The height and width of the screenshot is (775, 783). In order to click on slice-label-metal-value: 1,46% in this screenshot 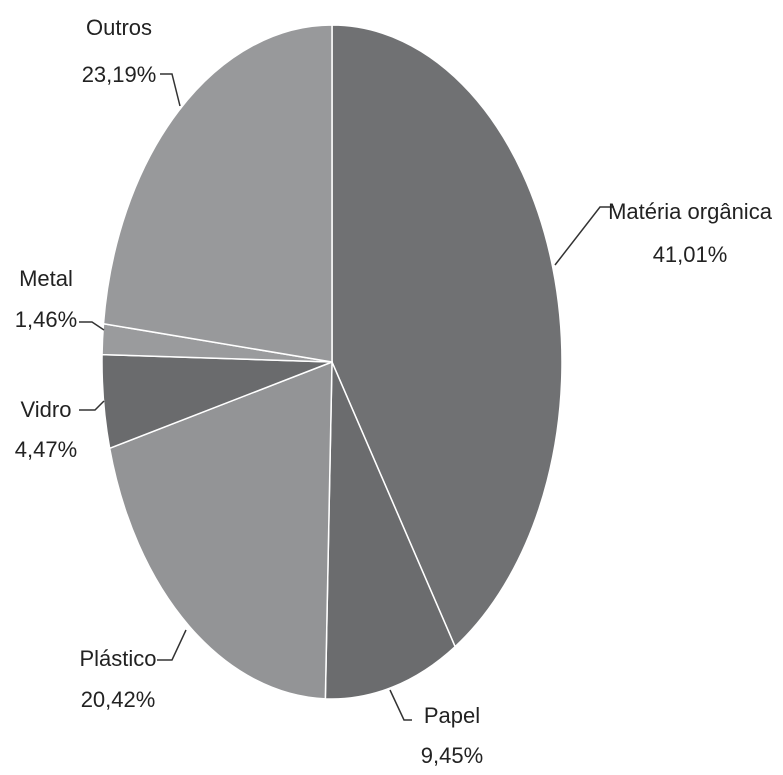, I will do `click(46, 319)`.